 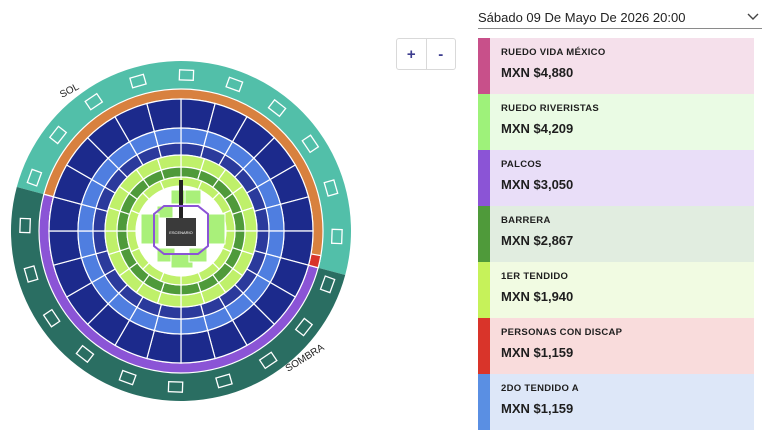 I want to click on price-row-personas-con-discap: PERSONAS CON DISCAP MXN $1,159, so click(x=616, y=346).